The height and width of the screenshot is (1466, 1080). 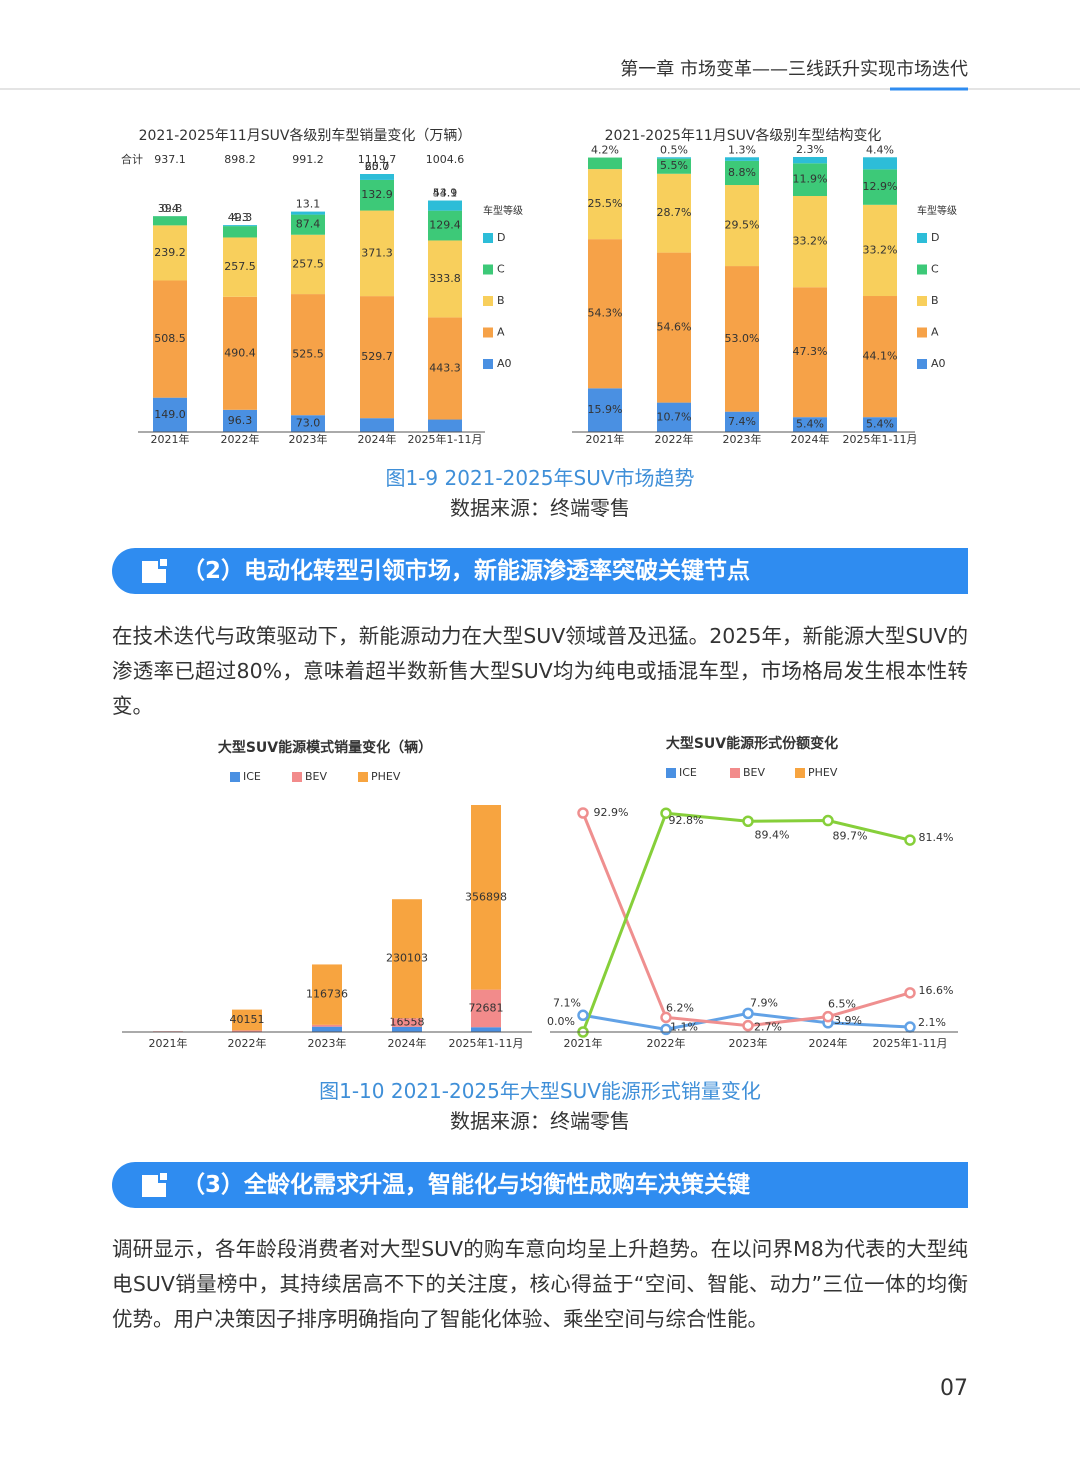 What do you see at coordinates (743, 135) in the screenshot?
I see `chart-title: 2021-2025年11月SUV各级别车型结构变化` at bounding box center [743, 135].